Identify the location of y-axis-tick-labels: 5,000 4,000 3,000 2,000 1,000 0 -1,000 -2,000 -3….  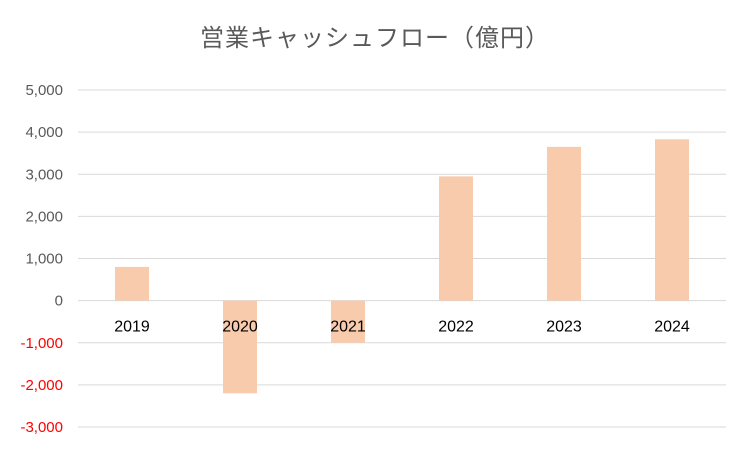
(41, 259).